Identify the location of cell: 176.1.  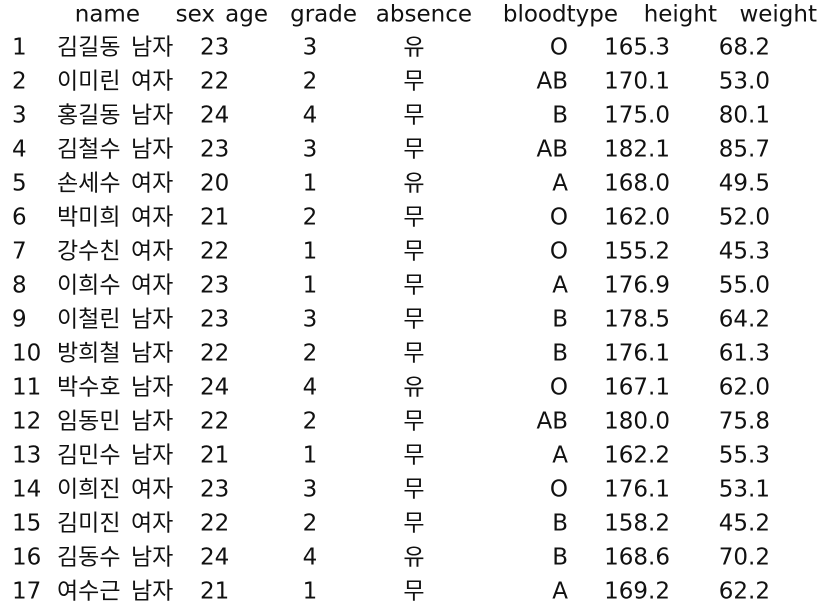
(637, 490).